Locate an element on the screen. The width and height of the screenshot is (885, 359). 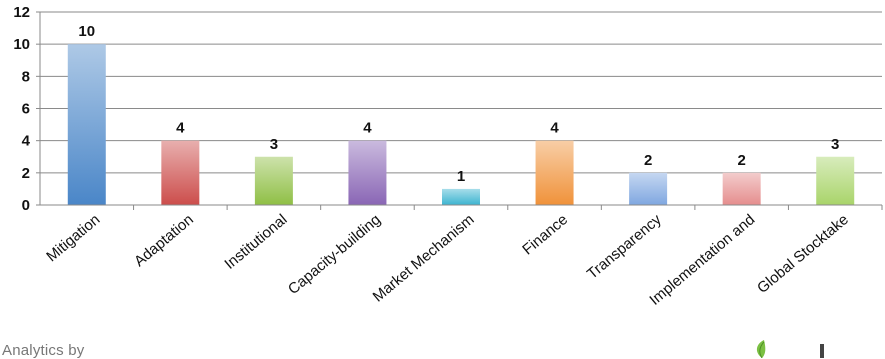
y-tick-label: 6 is located at coordinates (26, 109).